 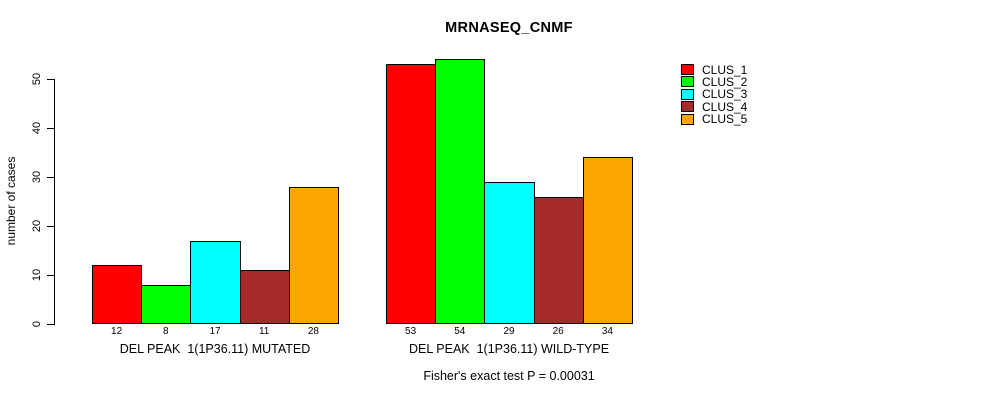 I want to click on legend-label-clus_3: CLUS_3, so click(x=725, y=94).